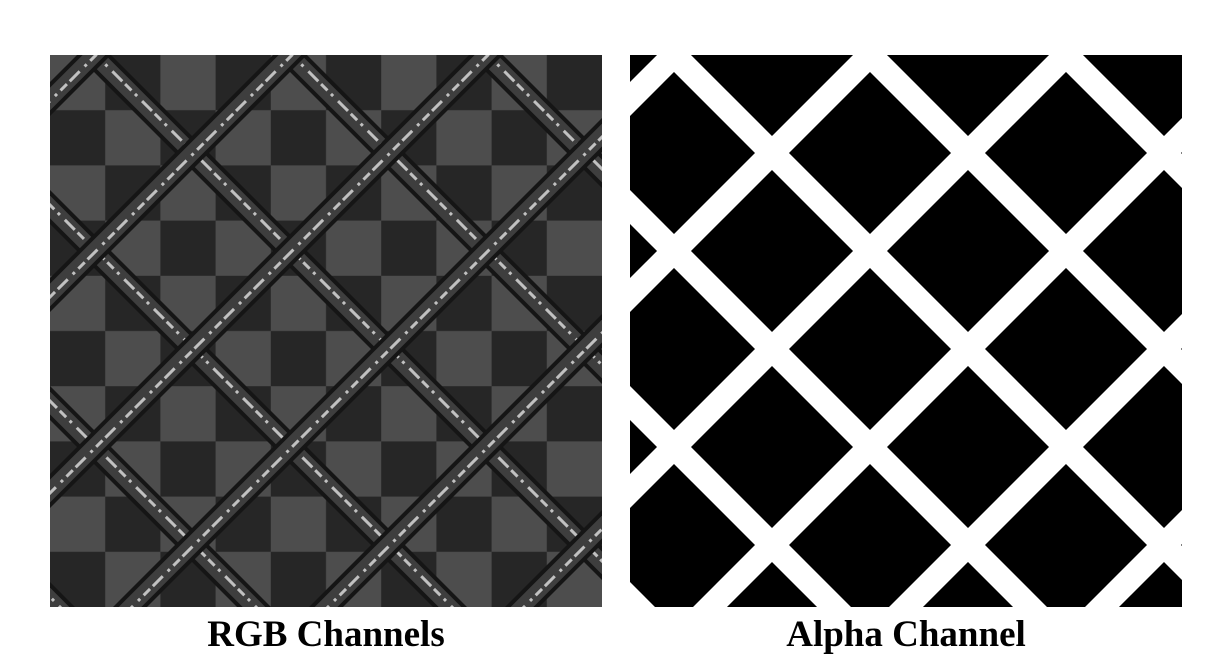 The width and height of the screenshot is (1231, 664). Describe the element at coordinates (326, 634) in the screenshot. I see `rgb-channels-caption: RGB Channels` at that location.